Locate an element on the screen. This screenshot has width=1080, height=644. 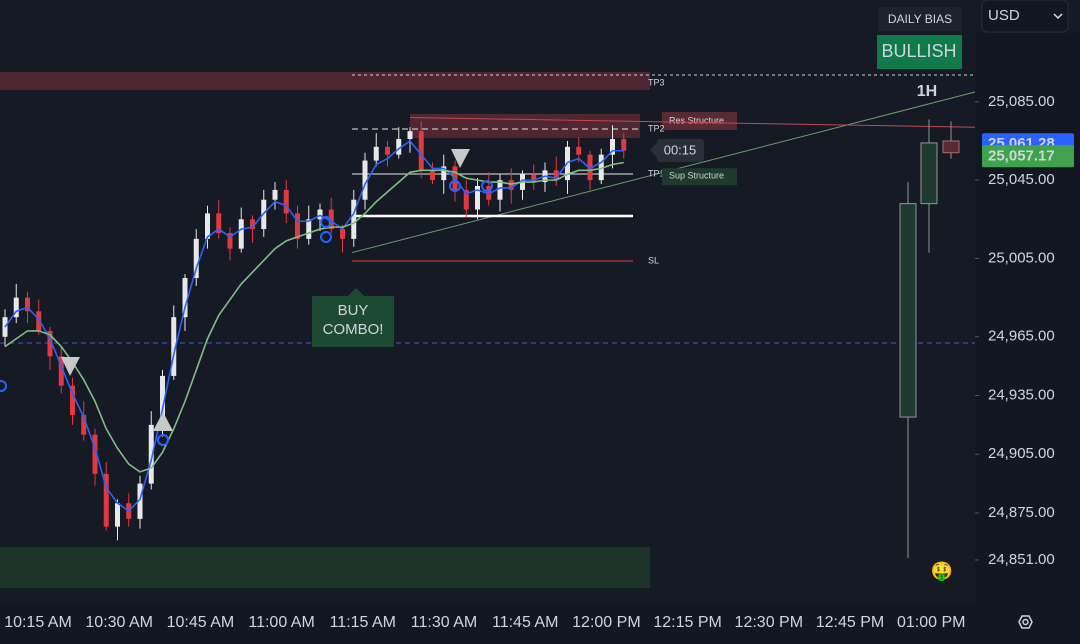
x-tick-label: 12:45 PM is located at coordinates (850, 622).